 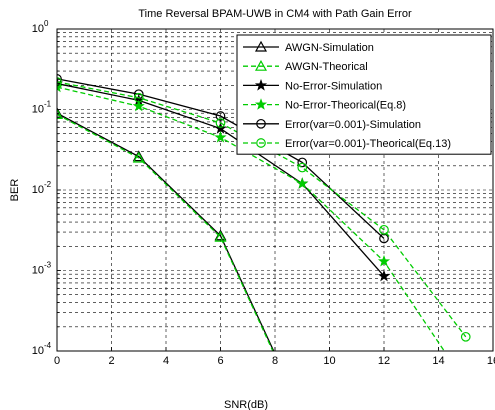 What do you see at coordinates (329, 48) in the screenshot?
I see `legend-label: AWGN-Simulation` at bounding box center [329, 48].